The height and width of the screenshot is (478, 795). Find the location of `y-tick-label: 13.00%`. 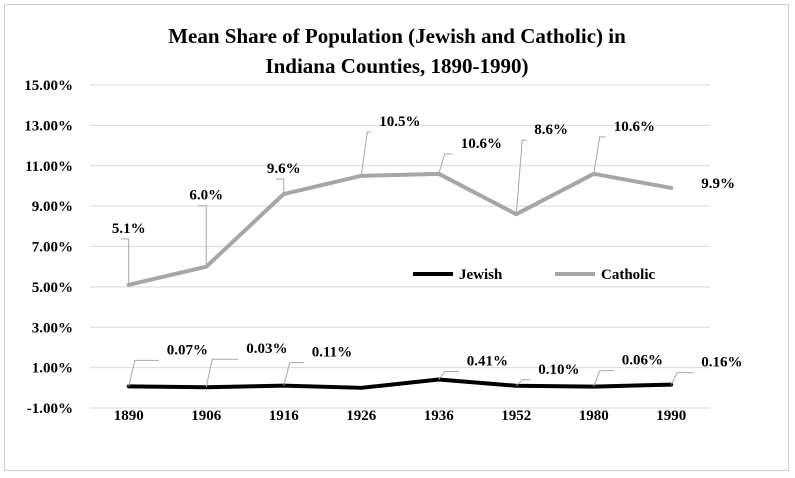

y-tick-label: 13.00% is located at coordinates (48, 126).